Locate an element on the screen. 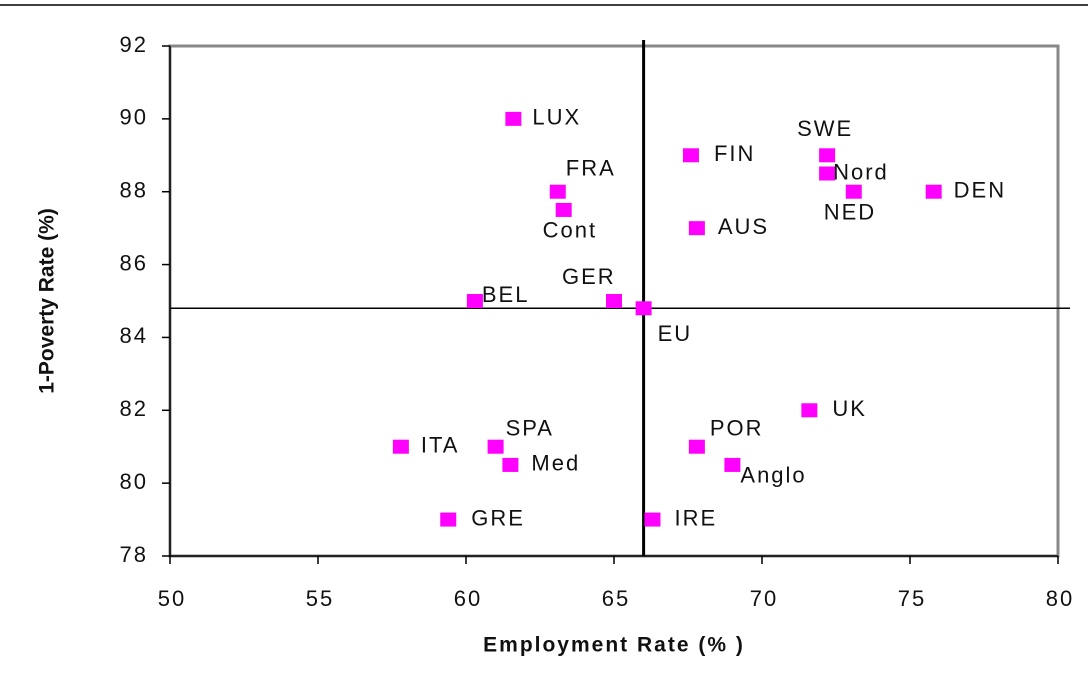 The height and width of the screenshot is (692, 1088). point-label: Med is located at coordinates (555, 463).